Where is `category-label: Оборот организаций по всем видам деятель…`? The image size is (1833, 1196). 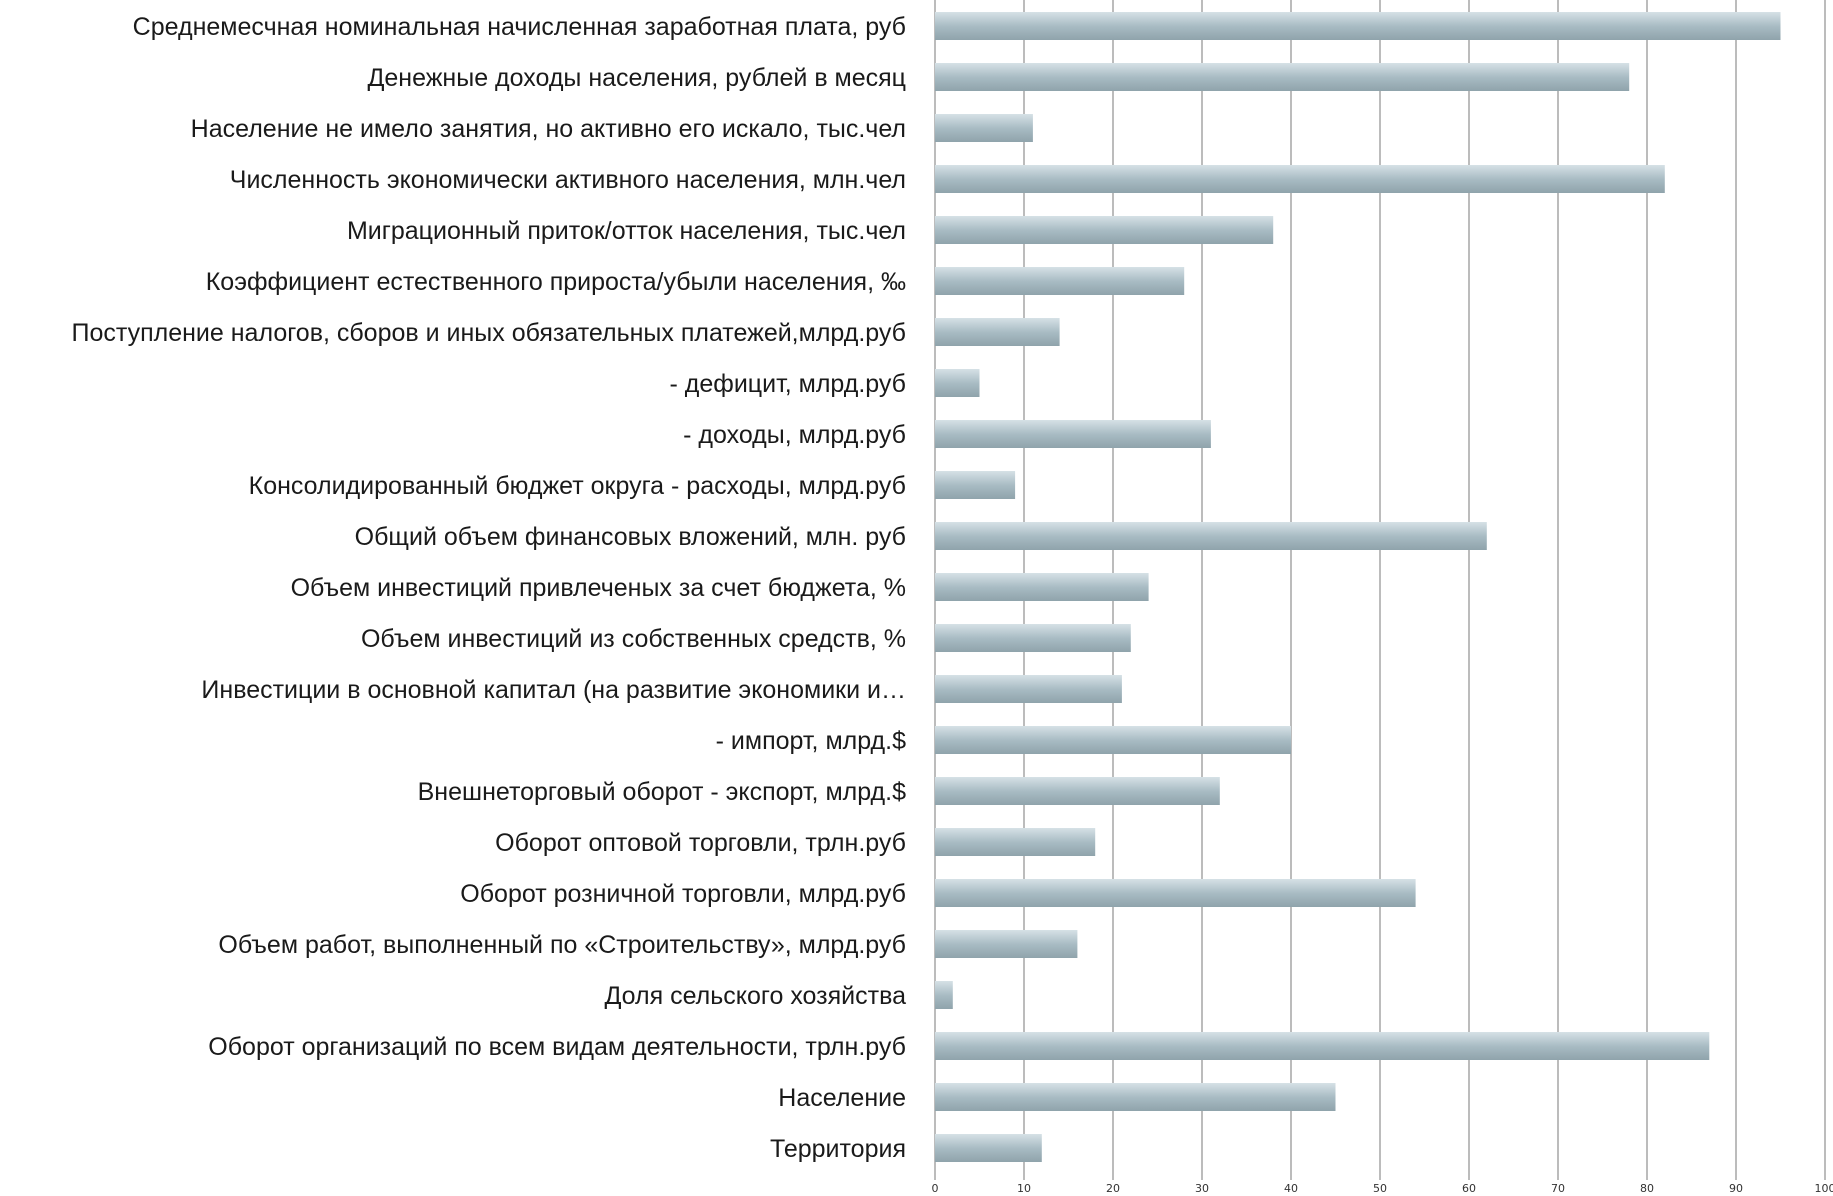 category-label: Оборот организаций по всем видам деятель… is located at coordinates (557, 1047).